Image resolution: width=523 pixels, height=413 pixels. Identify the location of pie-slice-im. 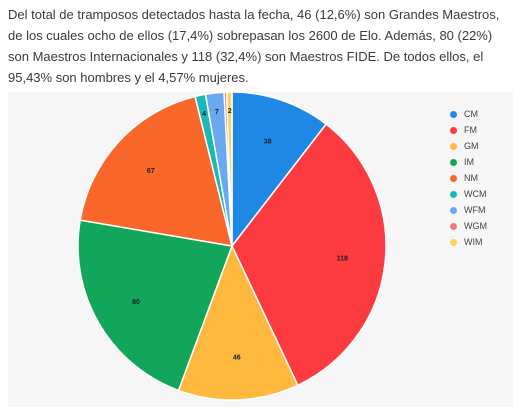
(155, 305).